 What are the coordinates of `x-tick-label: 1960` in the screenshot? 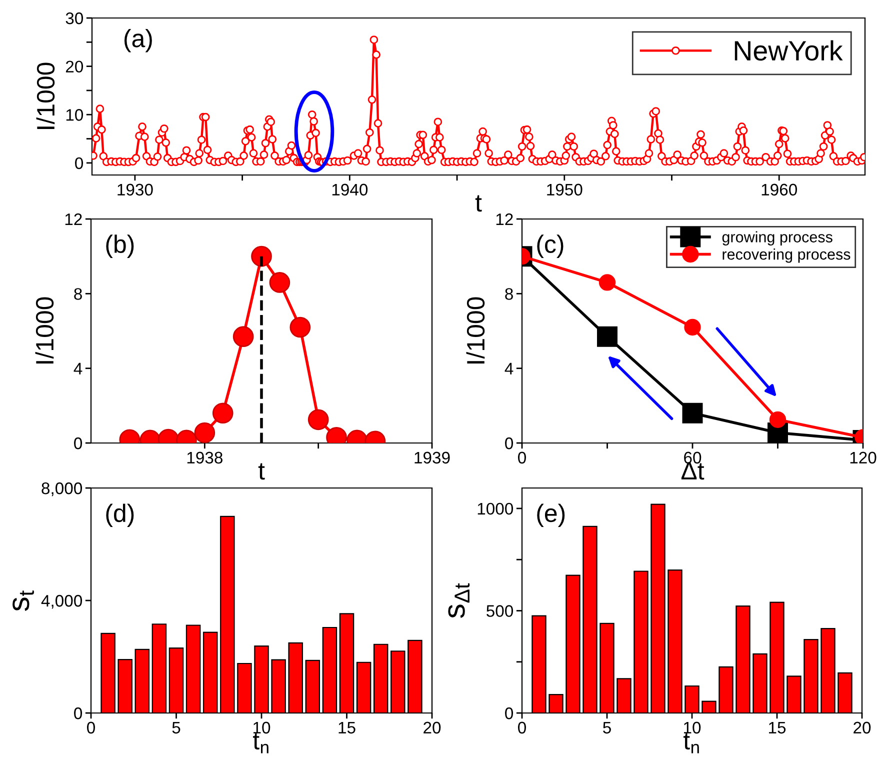 It's located at (779, 190).